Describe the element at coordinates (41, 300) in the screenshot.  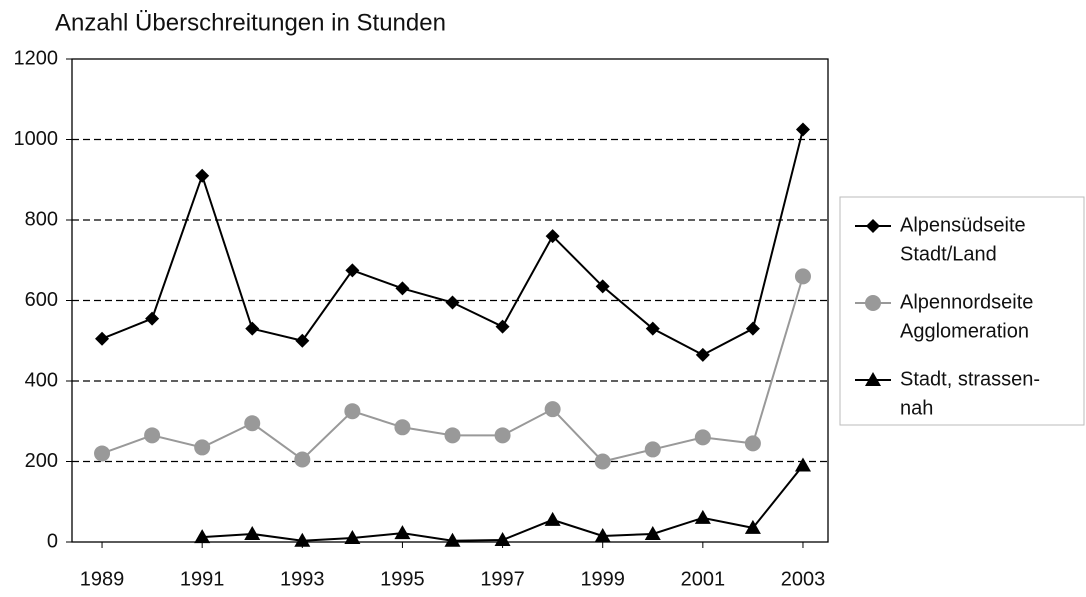
I see `y-tick-label: 600` at that location.